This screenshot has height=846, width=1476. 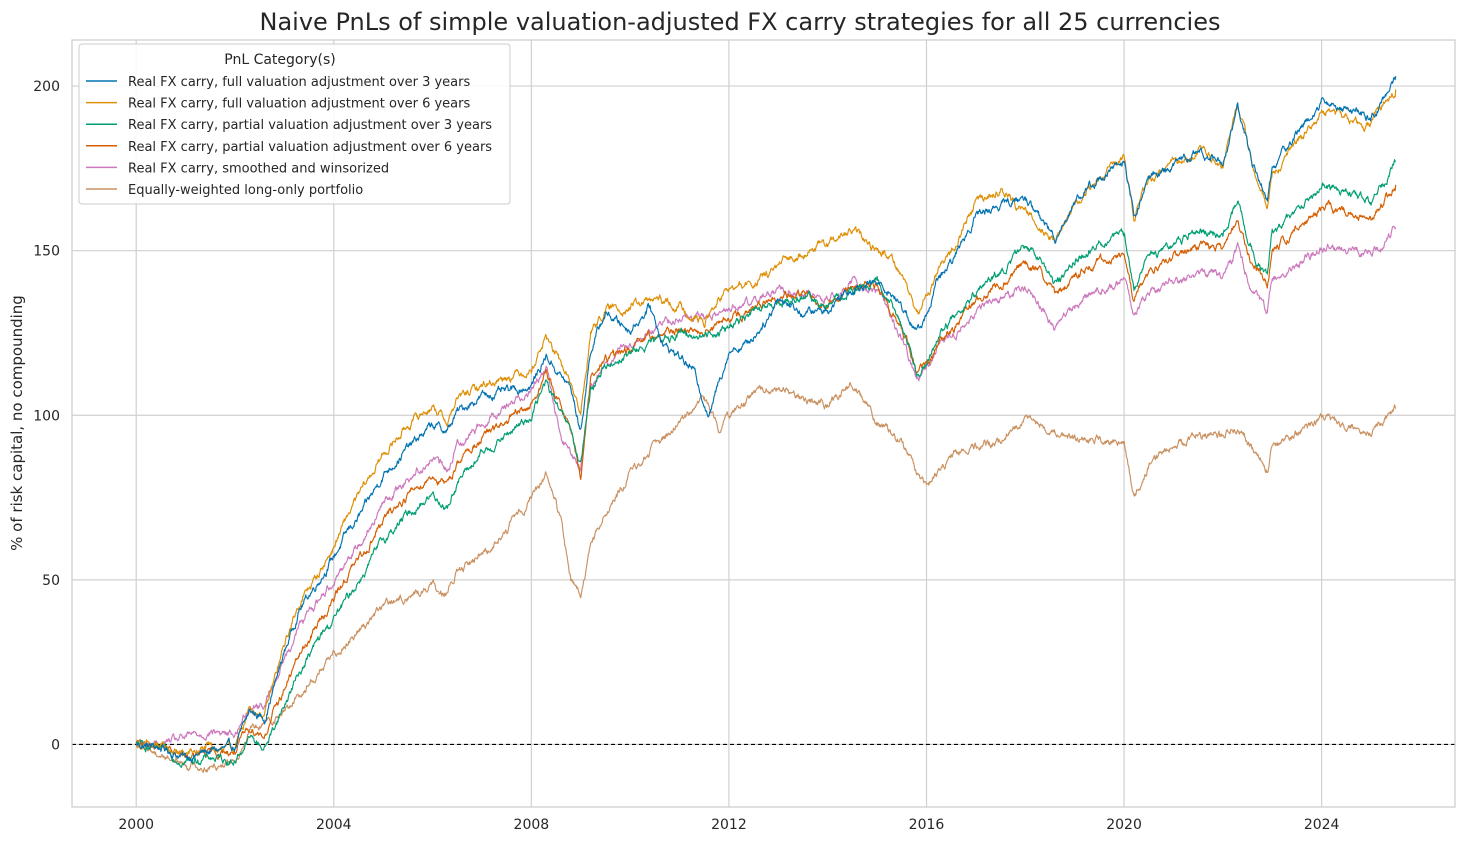 I want to click on y-tick-label: 50, so click(x=51, y=581).